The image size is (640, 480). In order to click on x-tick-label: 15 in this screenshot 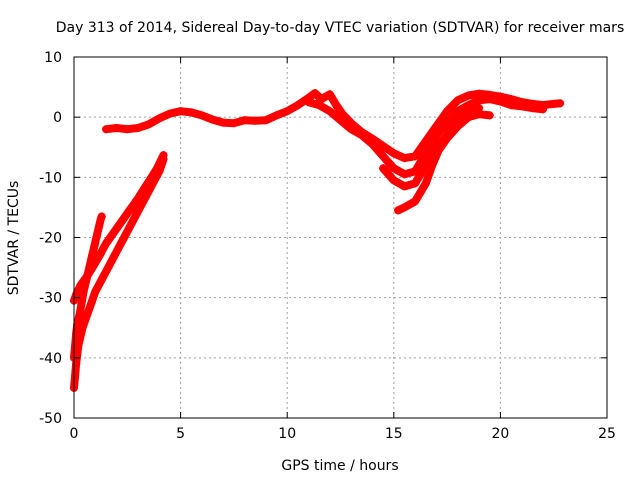, I will do `click(394, 434)`.